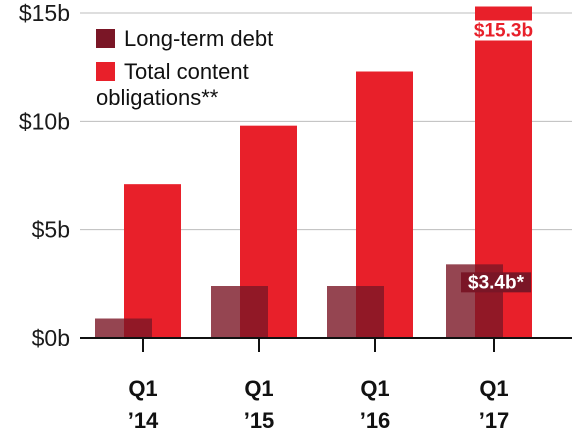 The height and width of the screenshot is (443, 573). I want to click on legend-item-long-term-debt: Long-term debt, so click(184, 38).